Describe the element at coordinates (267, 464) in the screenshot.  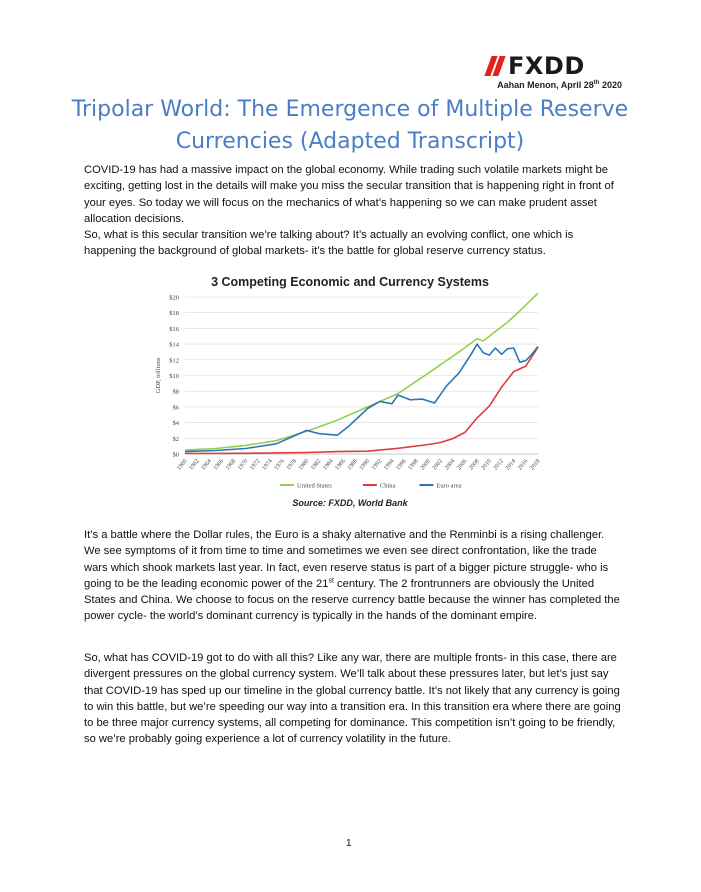
I see `x-tick-label: 1974` at that location.